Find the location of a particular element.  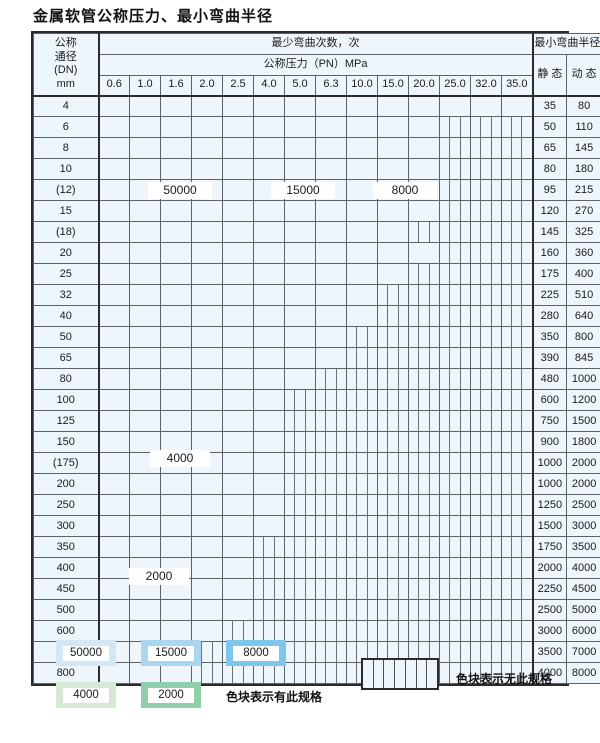

cell-dn20-pn1.6 is located at coordinates (176, 253).